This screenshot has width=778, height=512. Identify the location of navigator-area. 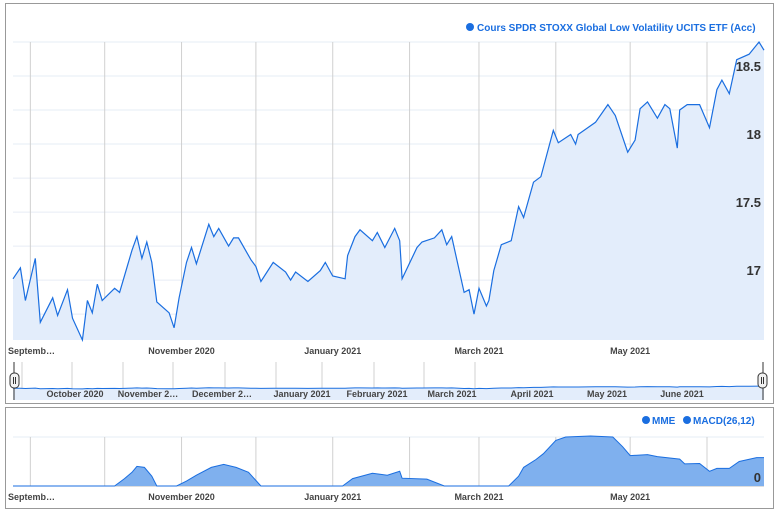
(388, 393).